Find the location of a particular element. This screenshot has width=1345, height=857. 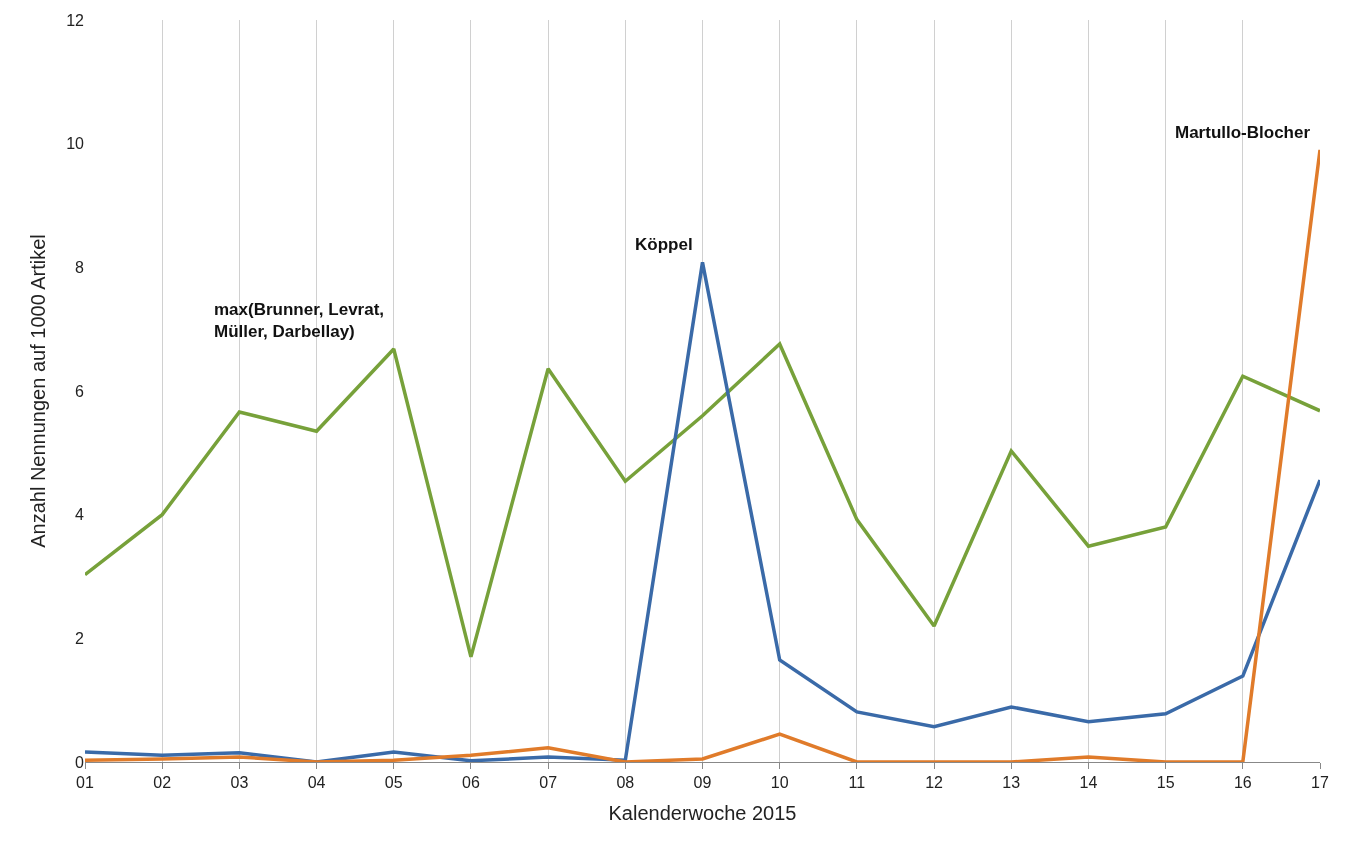

annotation: Köppel is located at coordinates (664, 244).